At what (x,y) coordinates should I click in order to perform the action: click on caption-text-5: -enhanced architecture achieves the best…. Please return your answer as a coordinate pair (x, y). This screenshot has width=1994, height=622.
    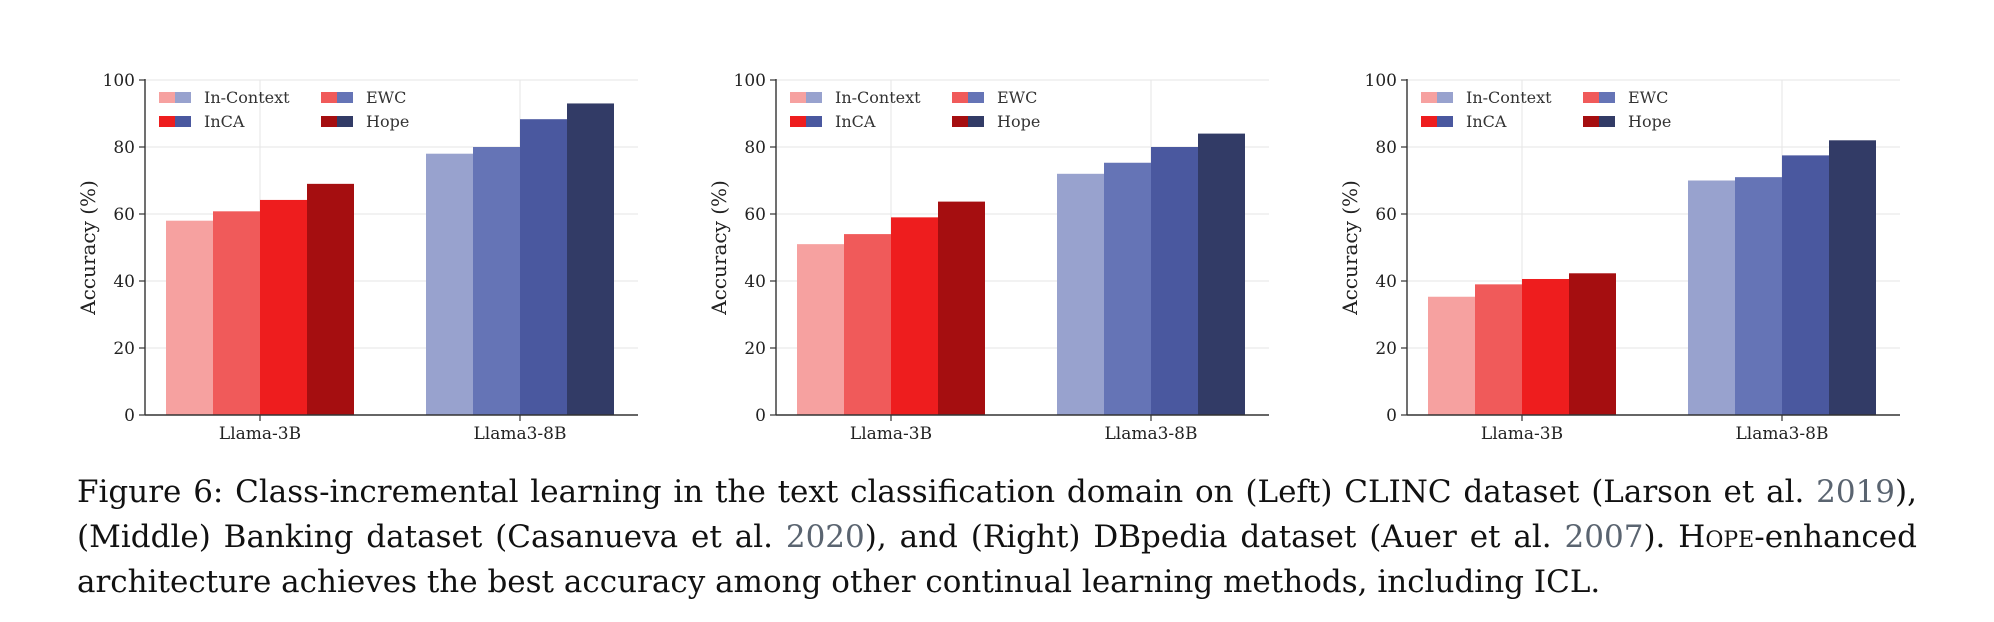
    Looking at the image, I should click on (997, 559).